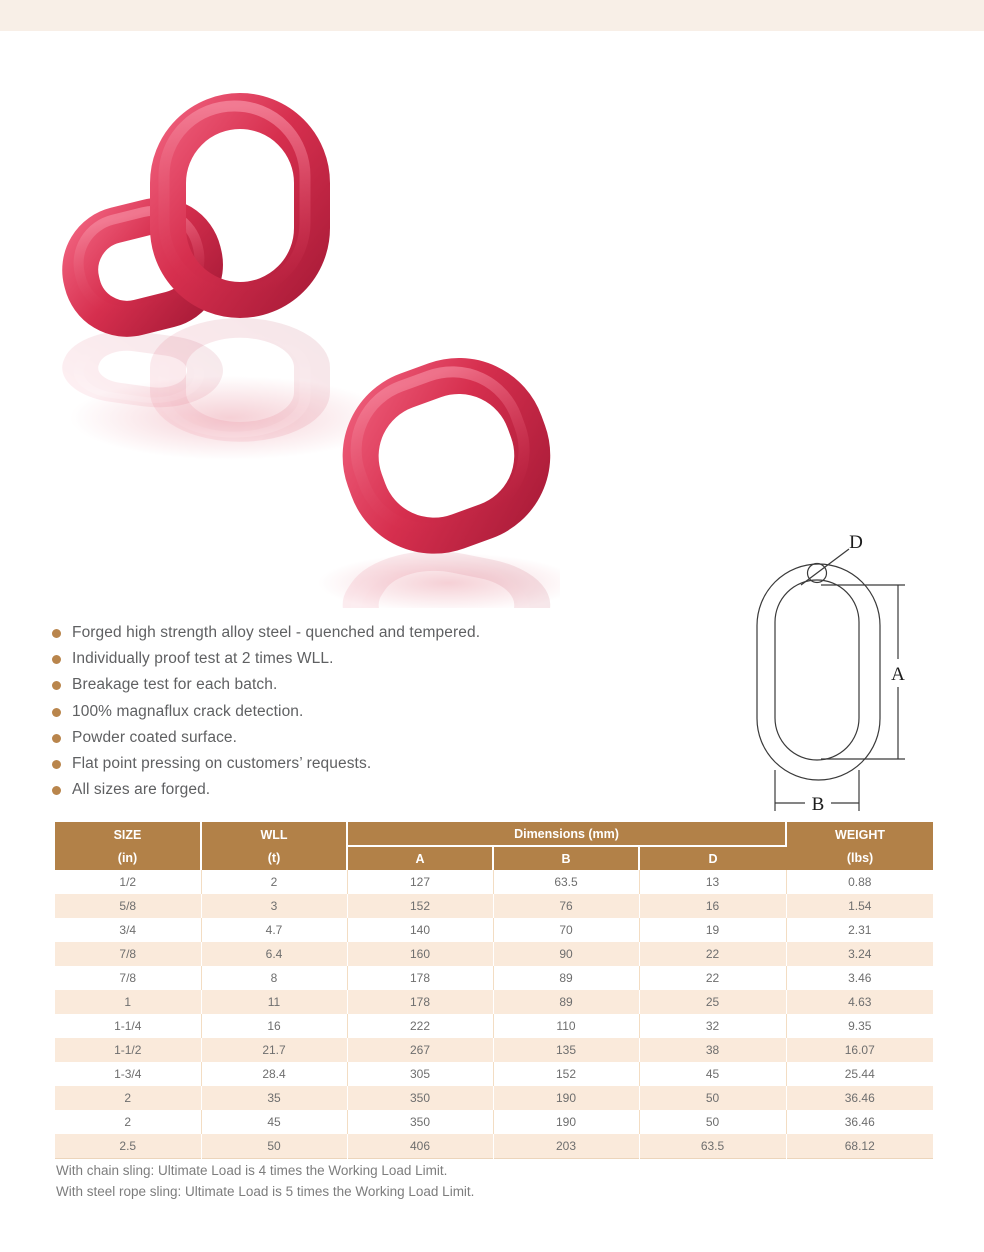  What do you see at coordinates (274, 954) in the screenshot?
I see `table-cell: 6.4` at bounding box center [274, 954].